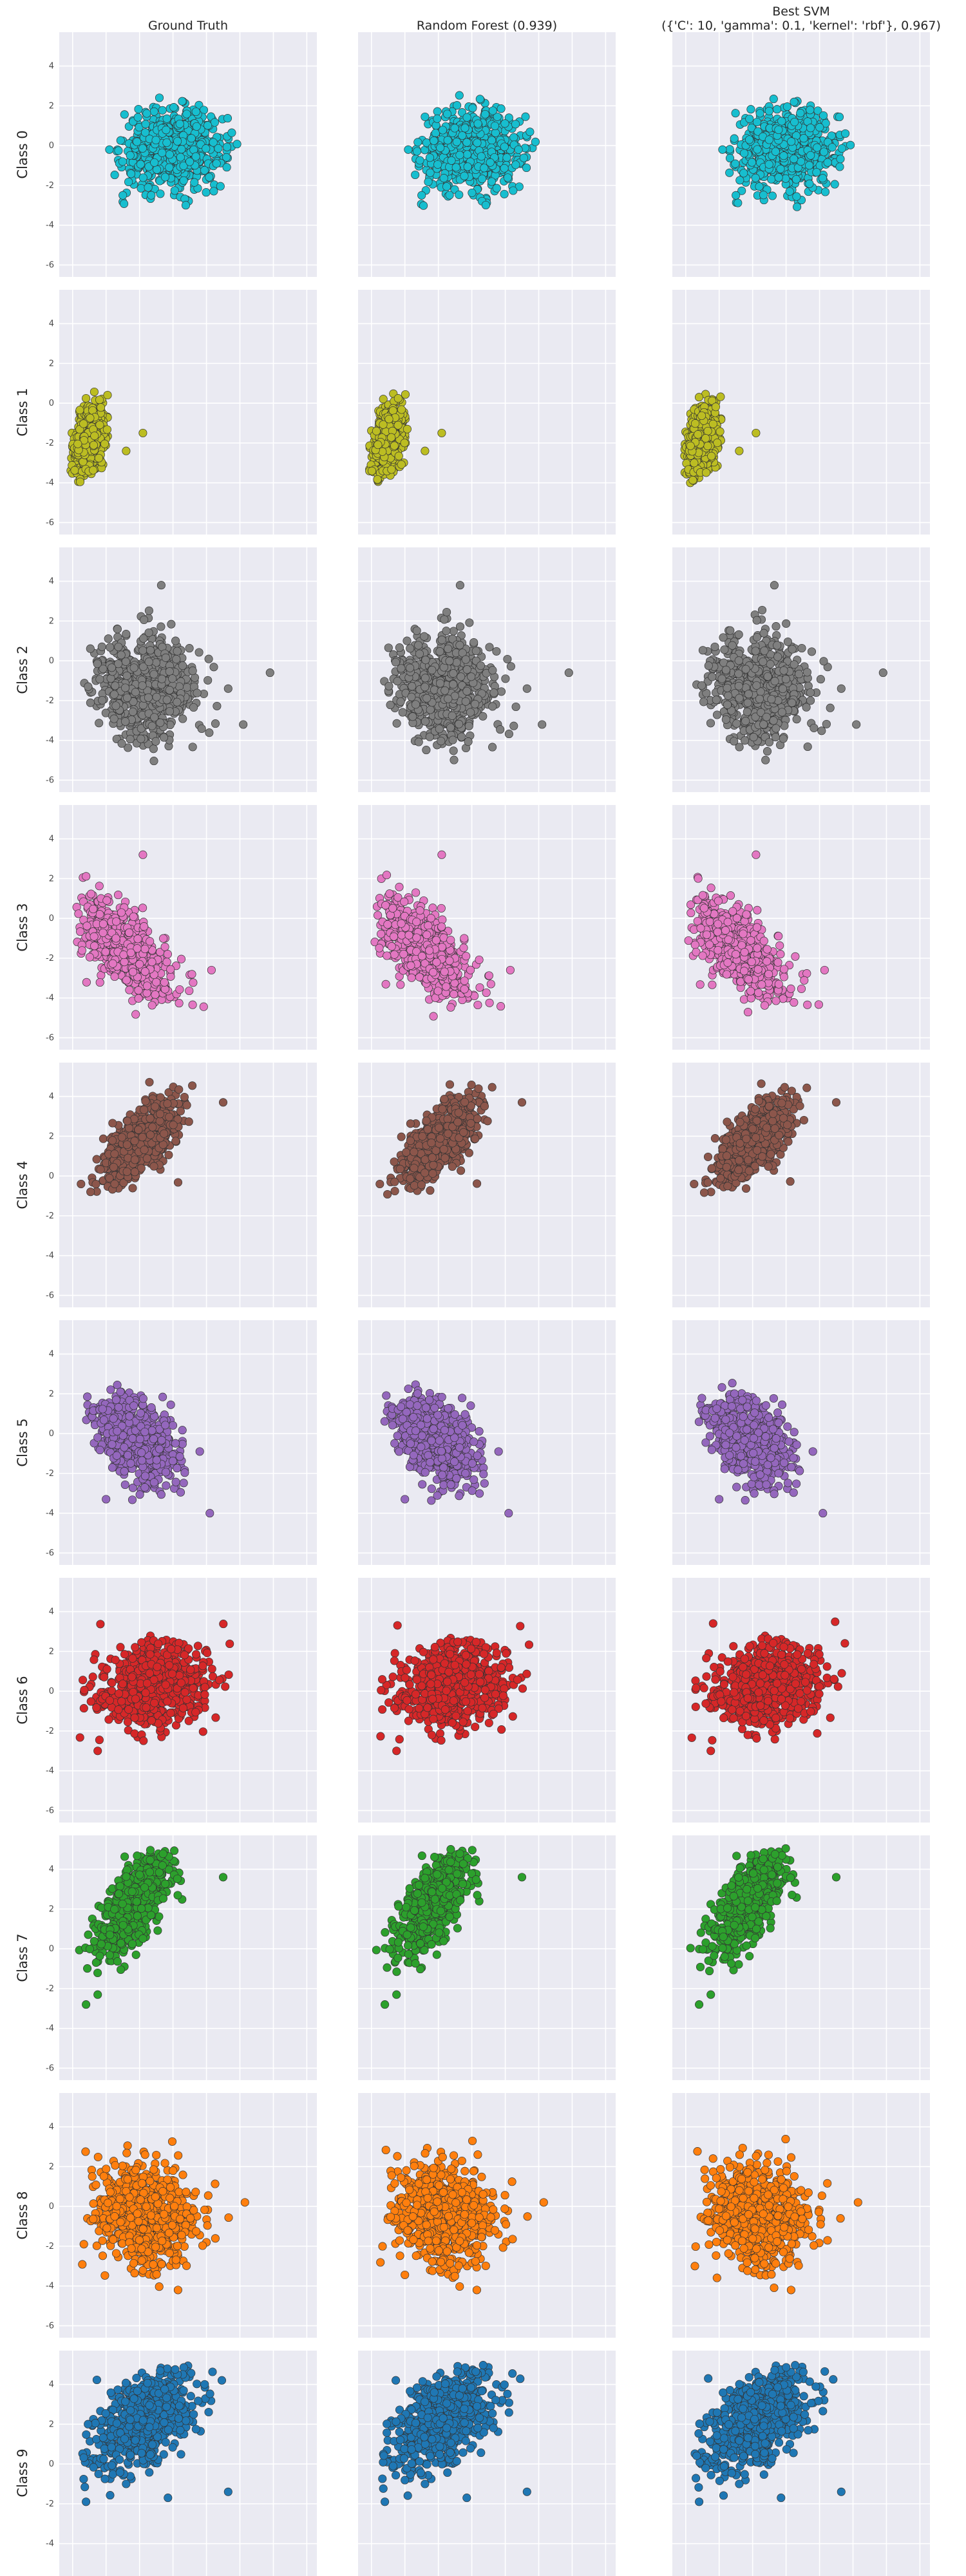  What do you see at coordinates (22, 669) in the screenshot?
I see `row-label: Class 2` at bounding box center [22, 669].